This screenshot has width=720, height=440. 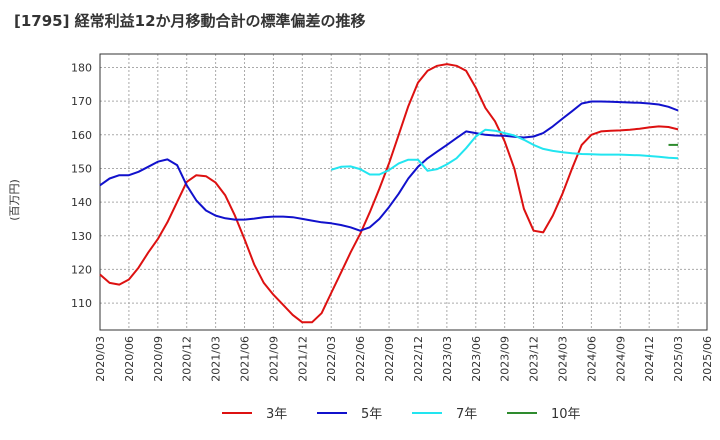 What do you see at coordinates (534, 359) in the screenshot?
I see `x-tick-label: 2023/12` at bounding box center [534, 359].